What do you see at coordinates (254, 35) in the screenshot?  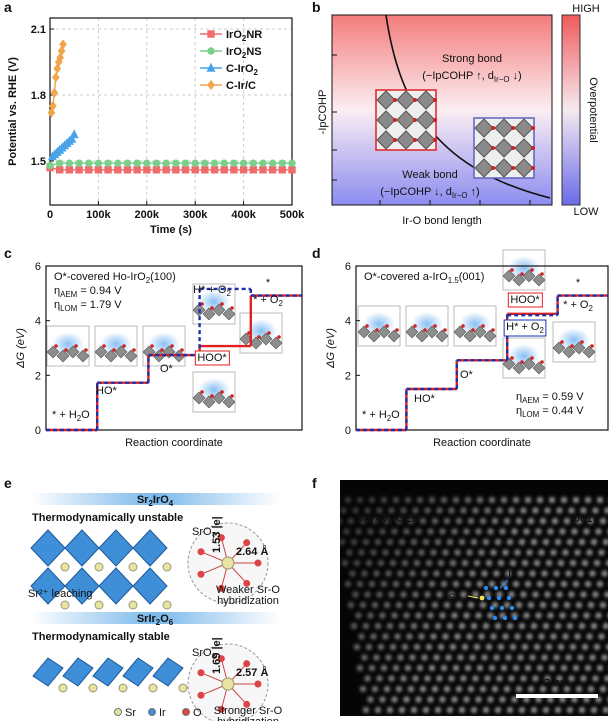 I see `legend-label-part: NR` at bounding box center [254, 35].